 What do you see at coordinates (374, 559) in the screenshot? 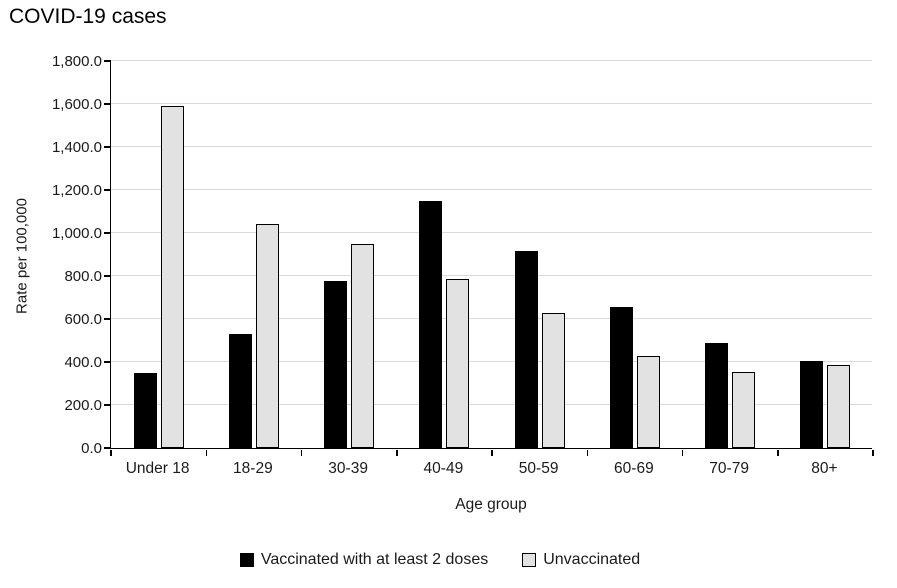
I see `legend-label-vaccinated: Vaccinated with at least 2 doses` at bounding box center [374, 559].